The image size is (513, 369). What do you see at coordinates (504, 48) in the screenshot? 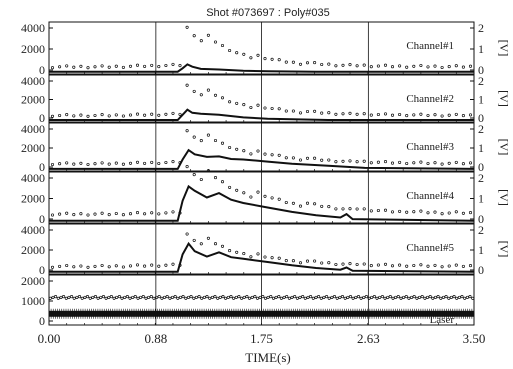
I see `right-unit-label: [V]` at bounding box center [504, 48].